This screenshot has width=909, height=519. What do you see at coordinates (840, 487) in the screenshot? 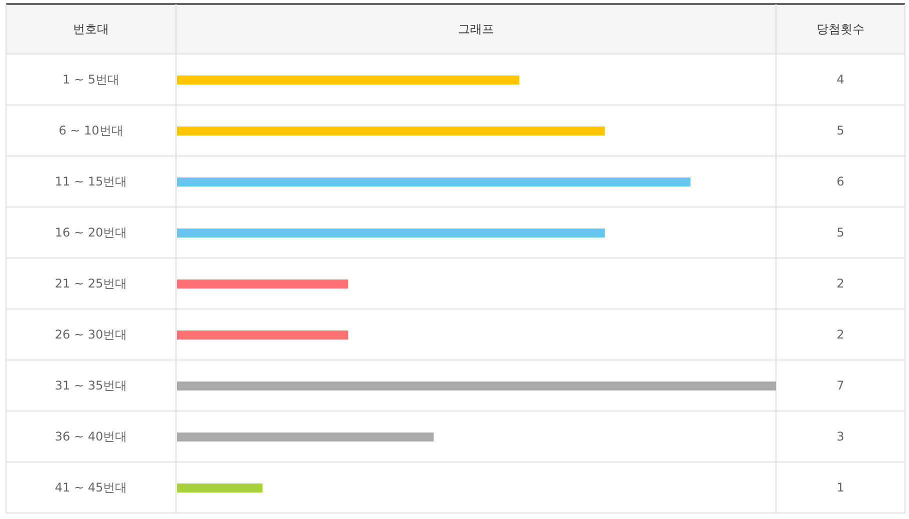
I see `data-label: 1` at bounding box center [840, 487].